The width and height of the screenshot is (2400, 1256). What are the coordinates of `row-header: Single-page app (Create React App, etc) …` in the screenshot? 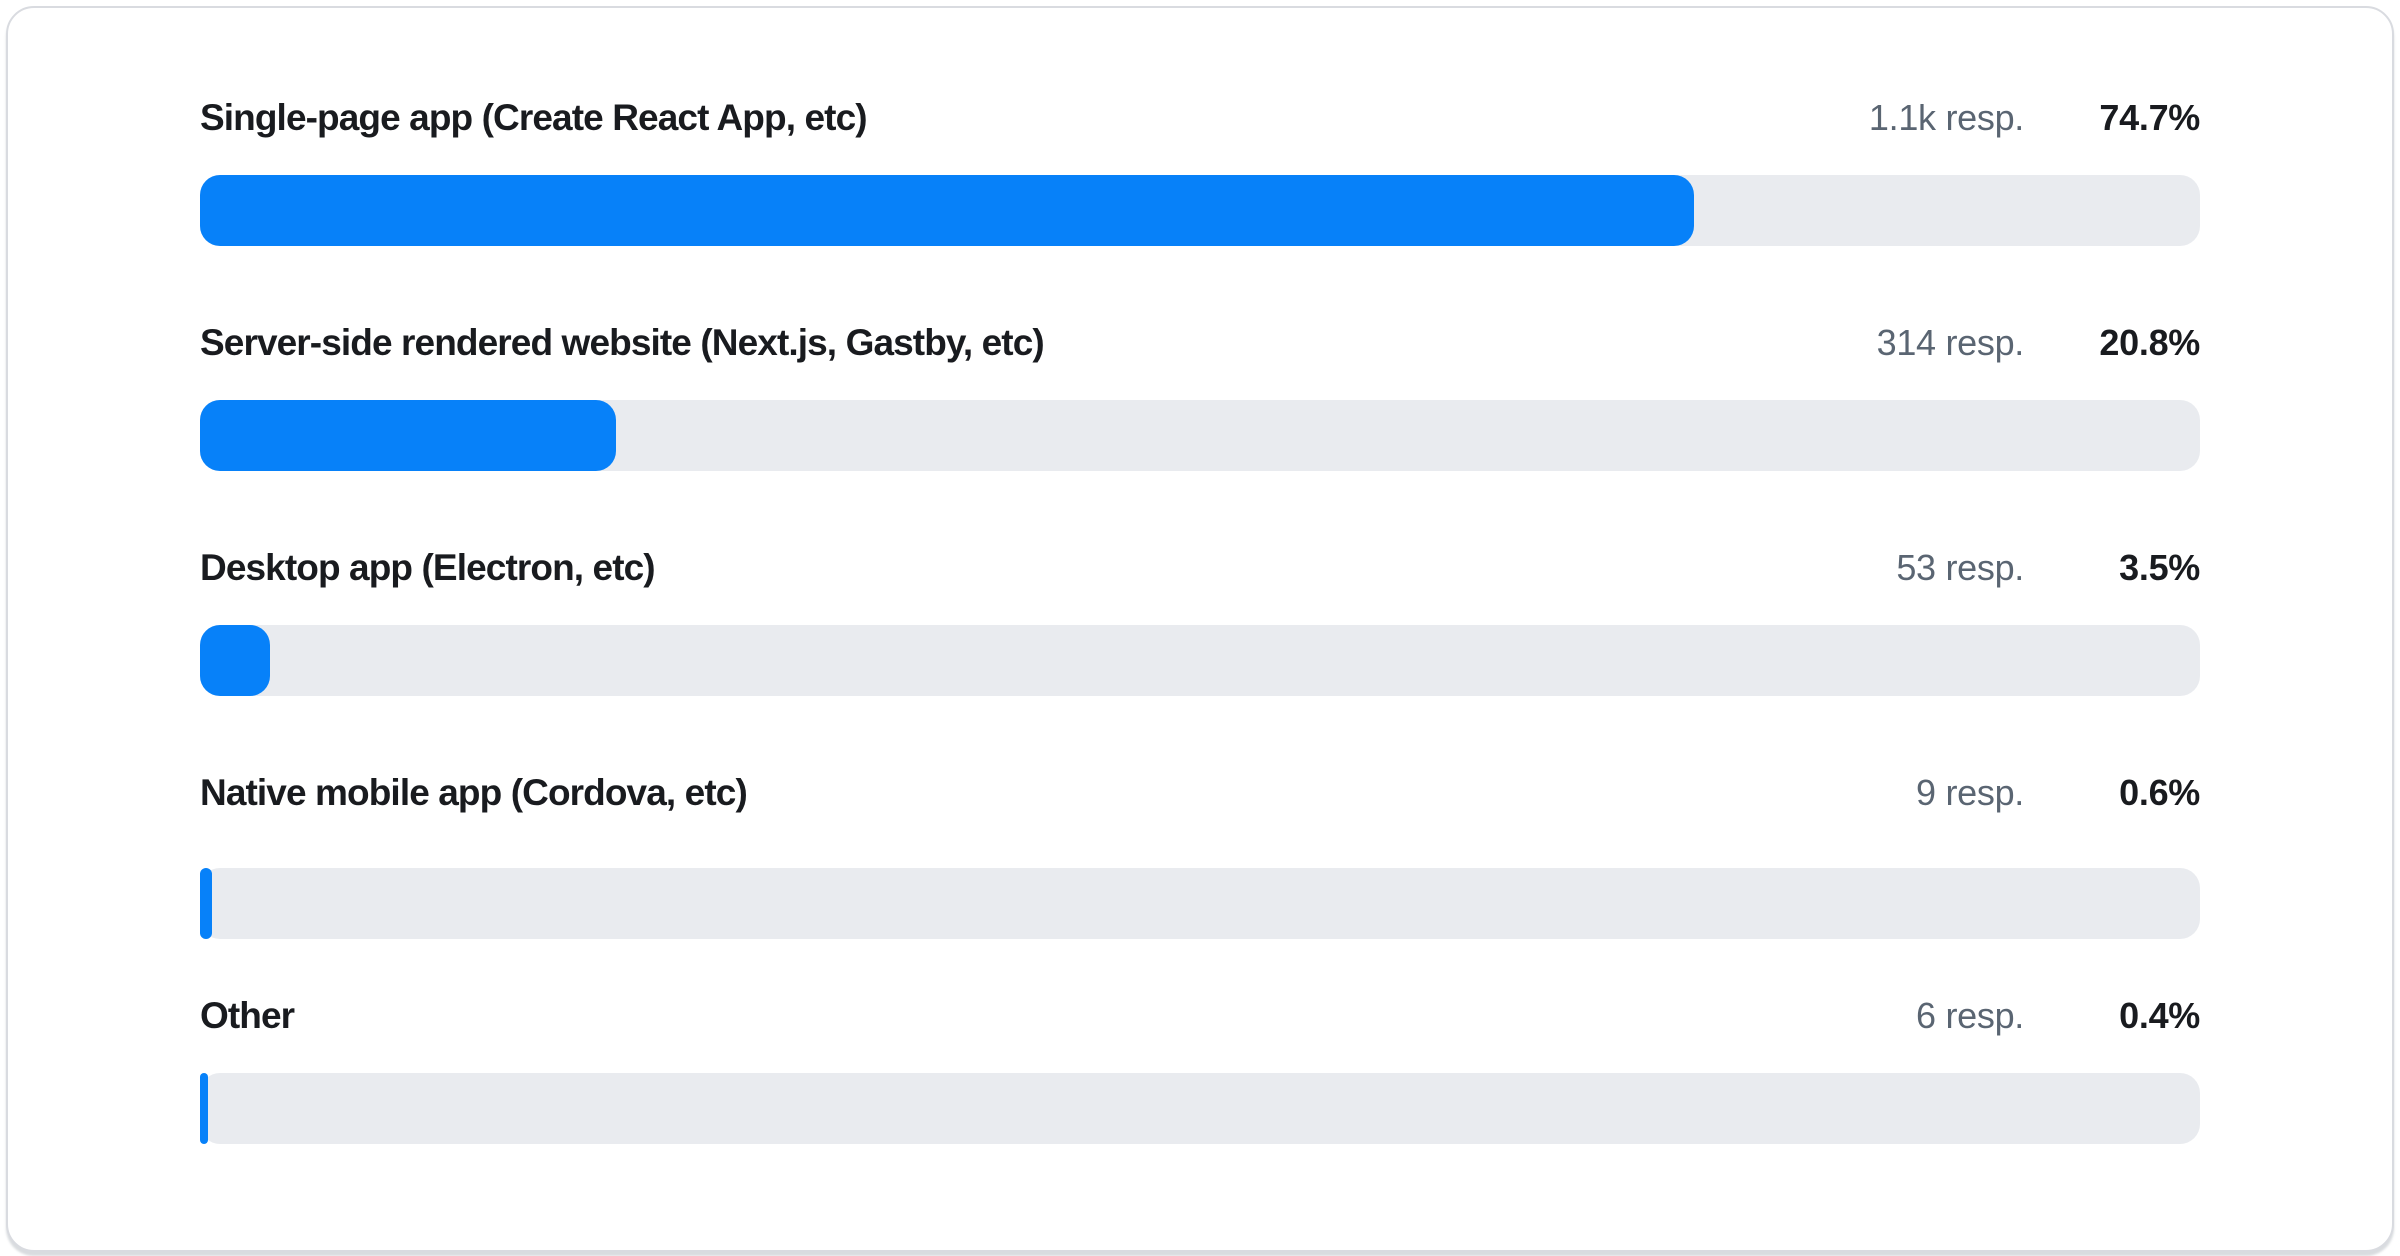 It's located at (1200, 118).